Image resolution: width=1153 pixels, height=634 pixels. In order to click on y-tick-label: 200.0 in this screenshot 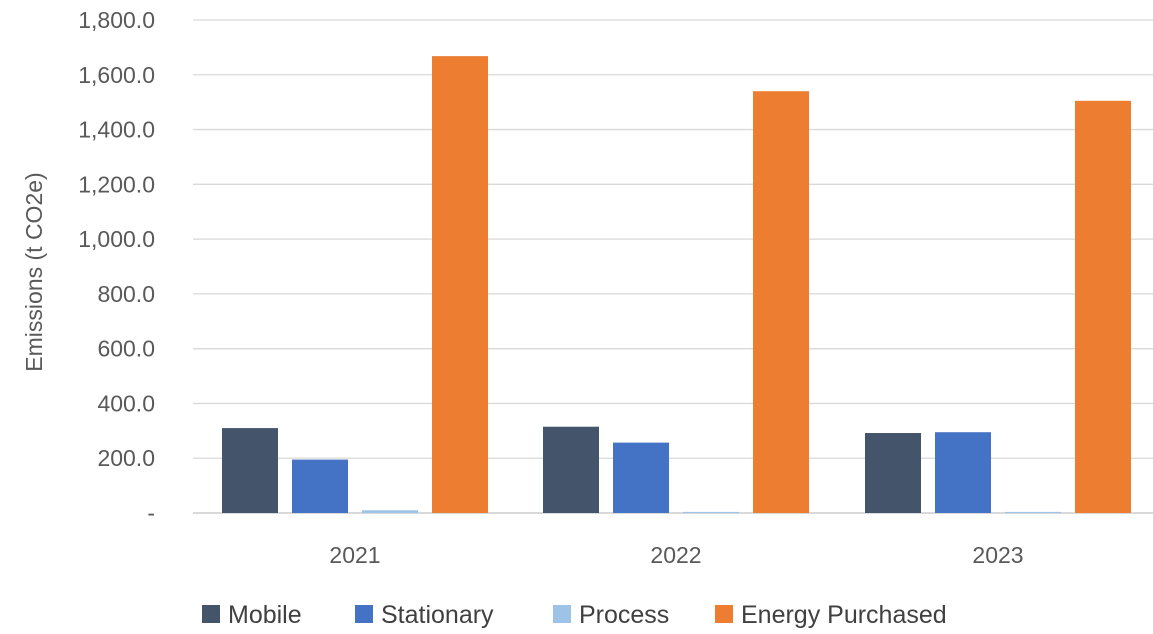, I will do `click(126, 458)`.